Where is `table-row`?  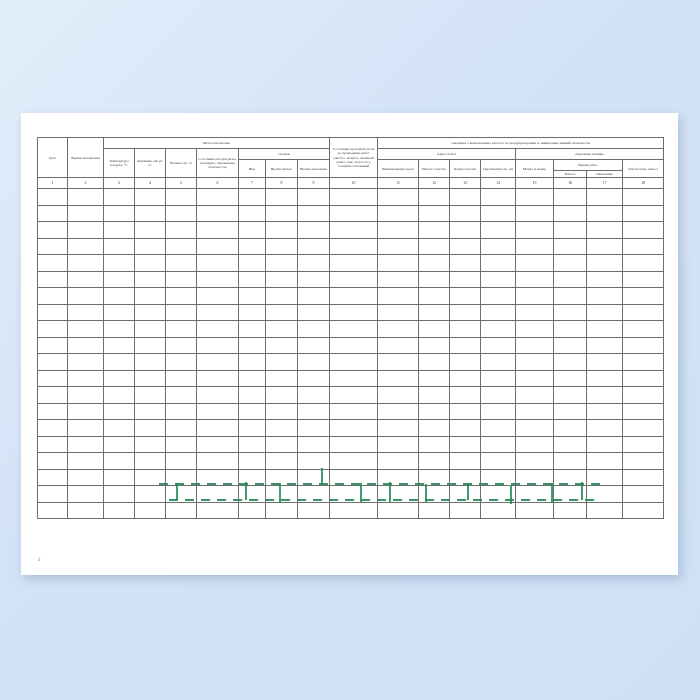
table-row is located at coordinates (351, 411).